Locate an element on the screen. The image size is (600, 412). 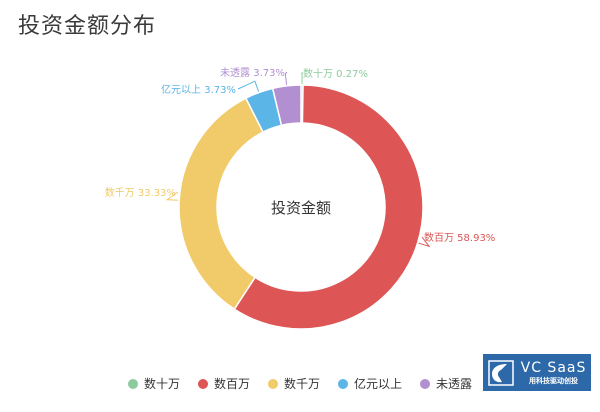
legend-item-3: 数千万 is located at coordinates (293, 383).